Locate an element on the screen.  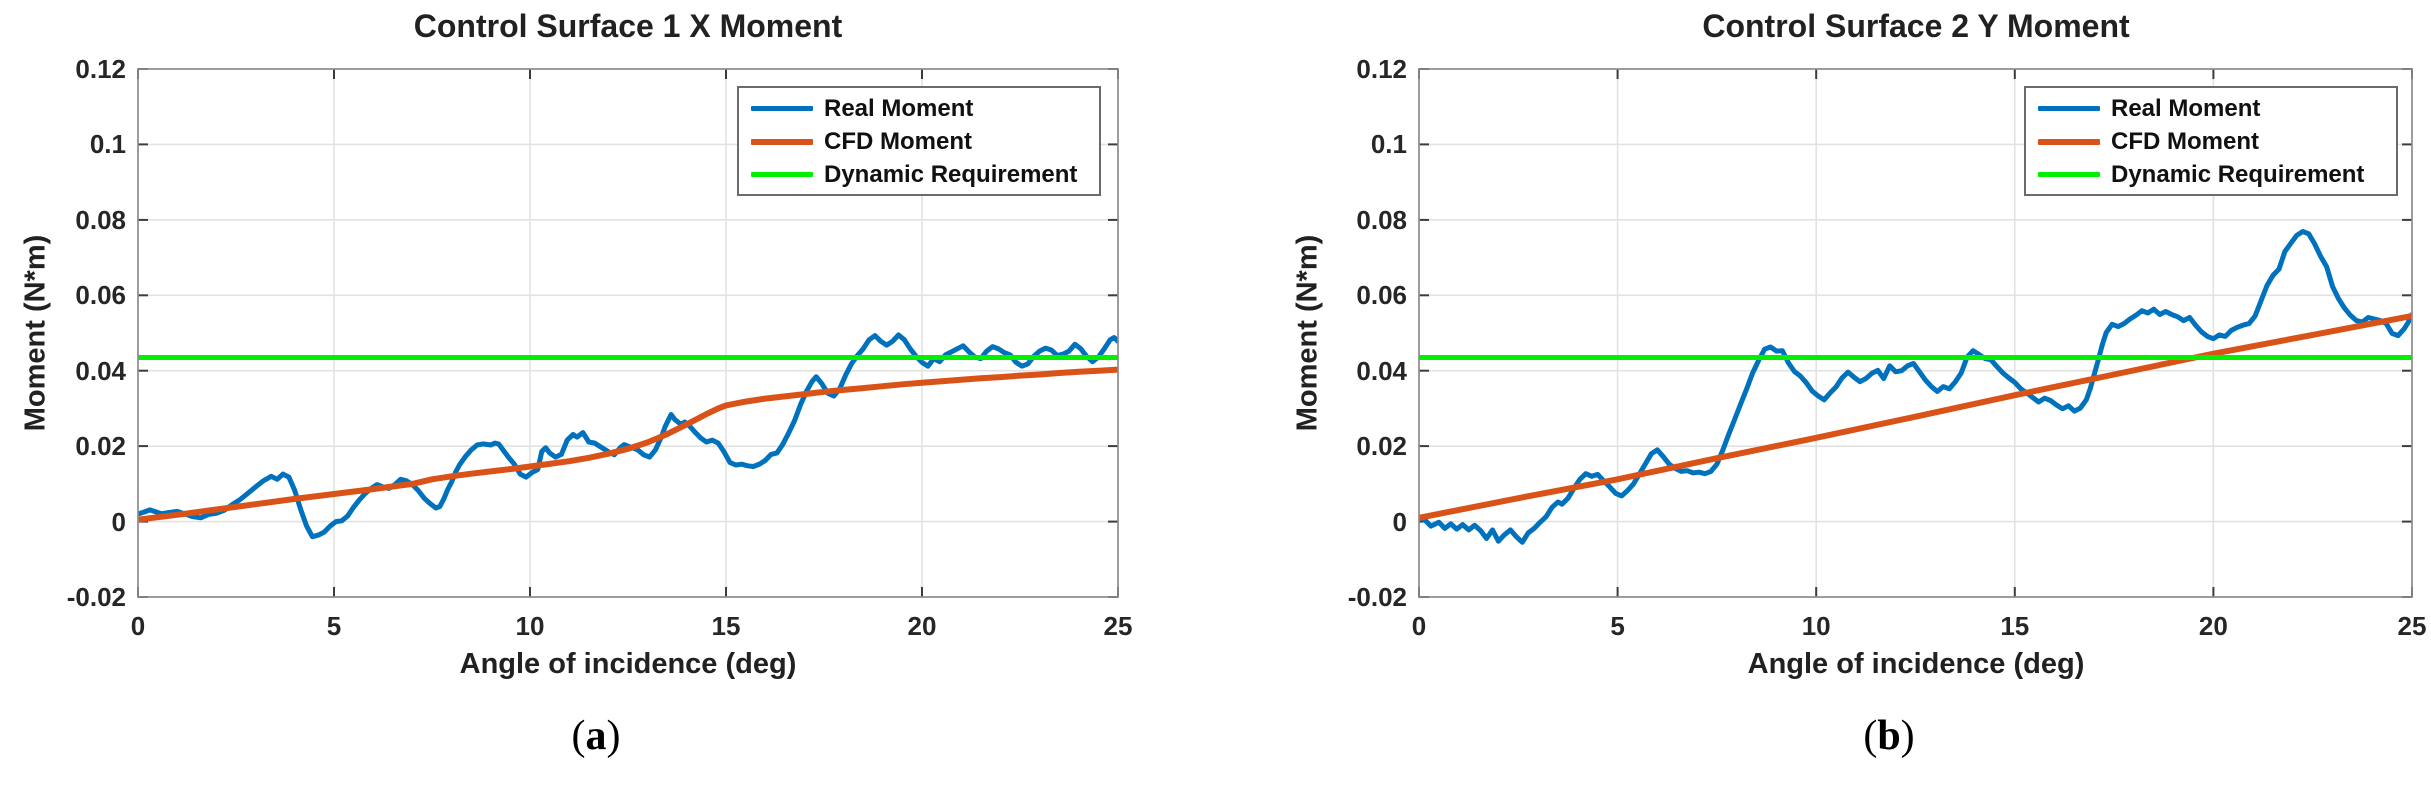
caption-letter: b is located at coordinates (1889, 736).